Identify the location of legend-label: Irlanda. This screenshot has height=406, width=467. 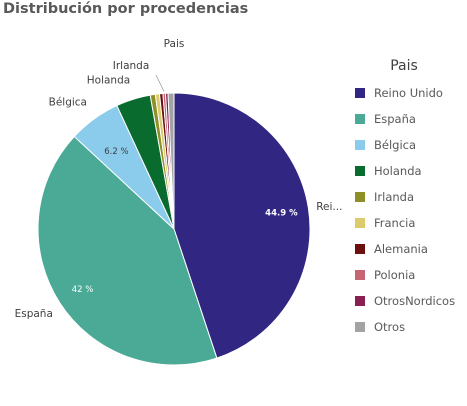
(394, 197).